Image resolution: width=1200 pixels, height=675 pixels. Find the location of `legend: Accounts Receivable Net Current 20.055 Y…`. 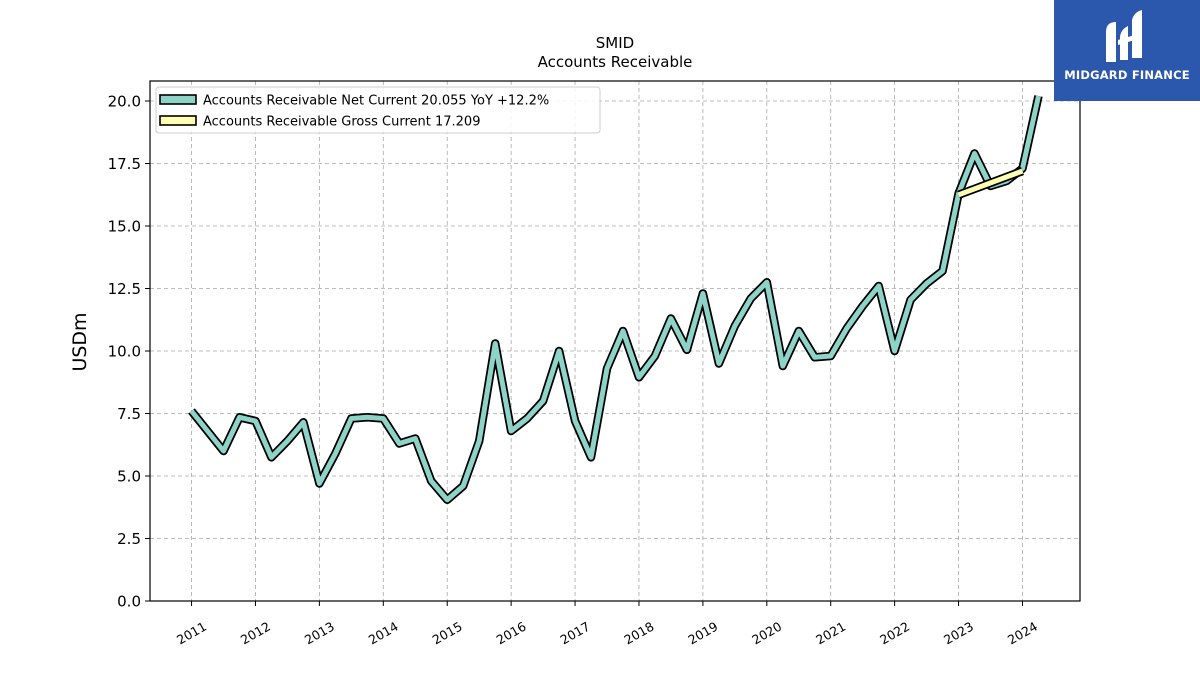

legend: Accounts Receivable Net Current 20.055 Y… is located at coordinates (378, 110).